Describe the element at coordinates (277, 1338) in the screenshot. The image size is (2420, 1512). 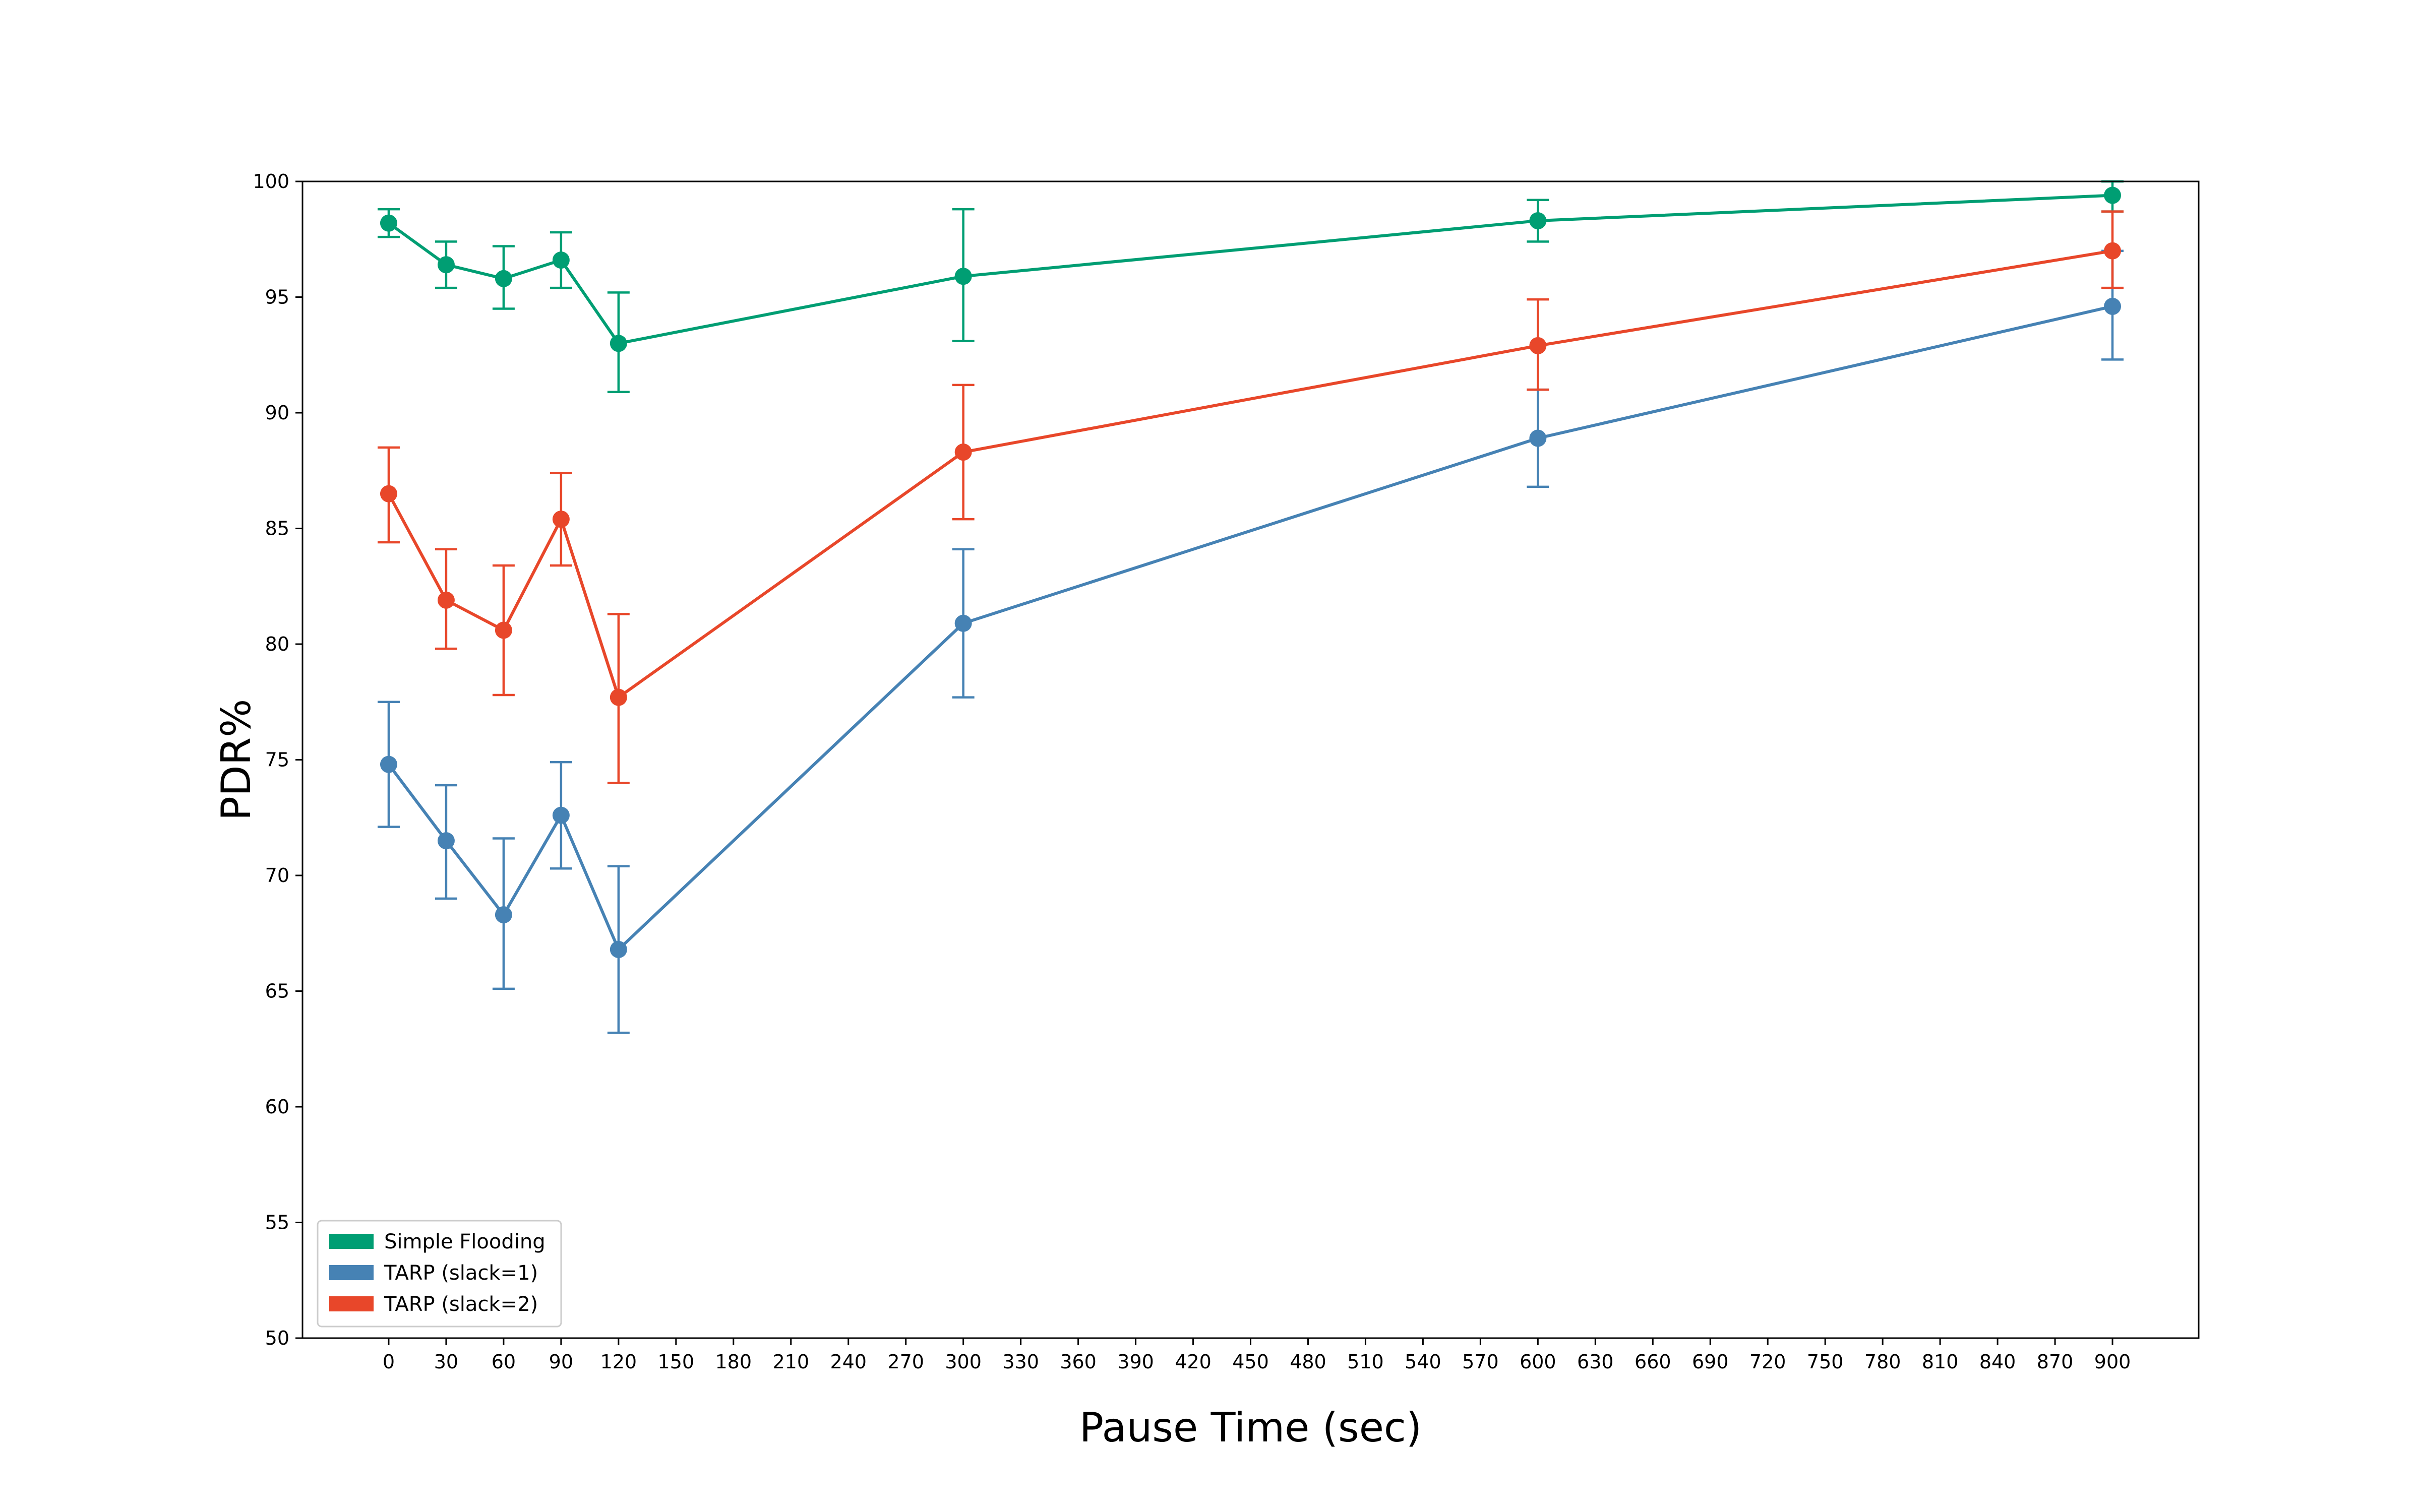
I see `y-tick-label: 50` at that location.